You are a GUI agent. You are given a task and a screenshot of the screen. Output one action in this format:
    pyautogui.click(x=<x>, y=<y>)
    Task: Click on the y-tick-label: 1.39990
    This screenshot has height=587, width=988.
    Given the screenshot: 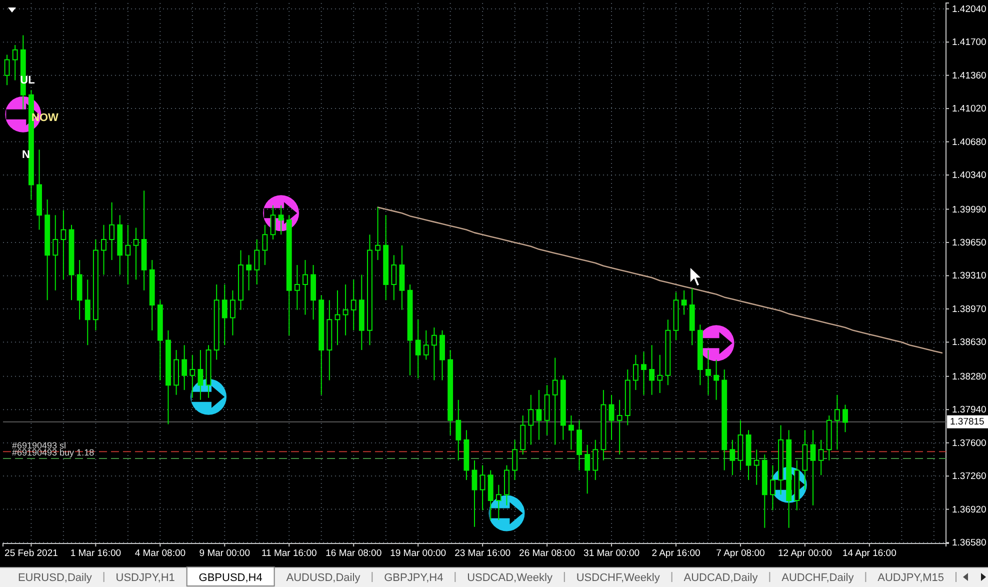 What is the action you would take?
    pyautogui.click(x=969, y=210)
    